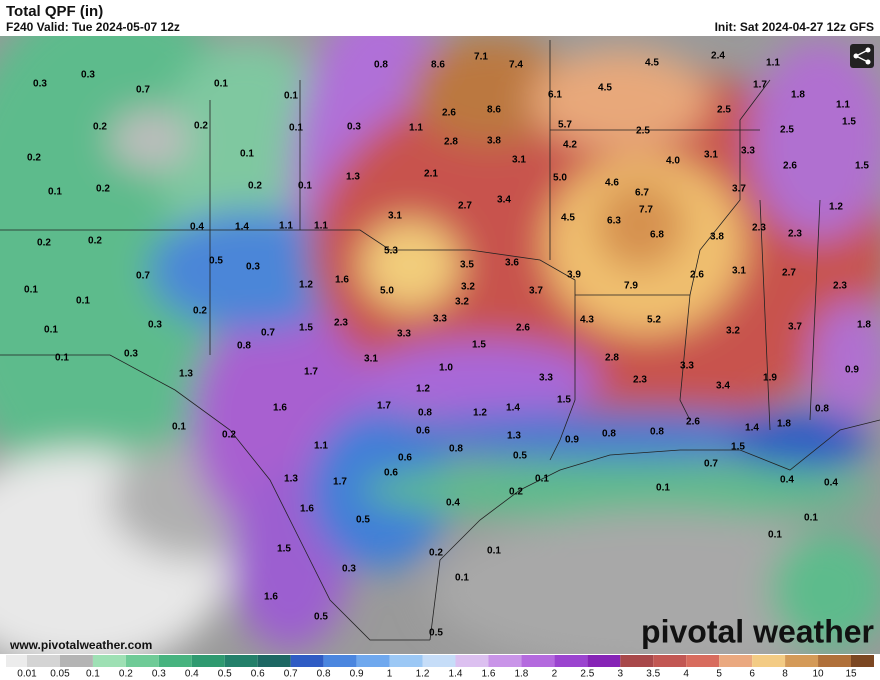 The image size is (880, 680). Describe the element at coordinates (438, 65) in the screenshot. I see `qpf-label: 8.6` at that location.